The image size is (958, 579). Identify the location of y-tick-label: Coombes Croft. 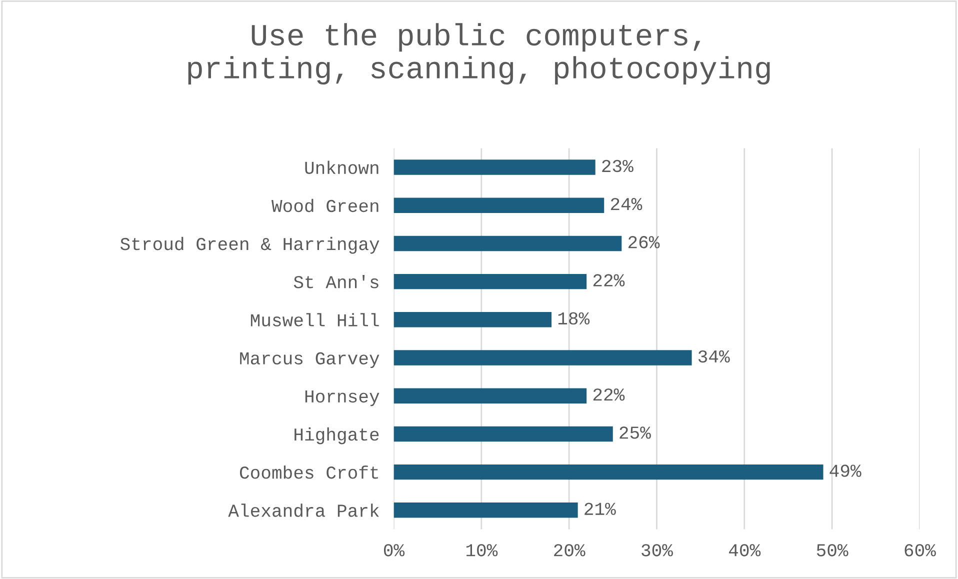
(309, 472).